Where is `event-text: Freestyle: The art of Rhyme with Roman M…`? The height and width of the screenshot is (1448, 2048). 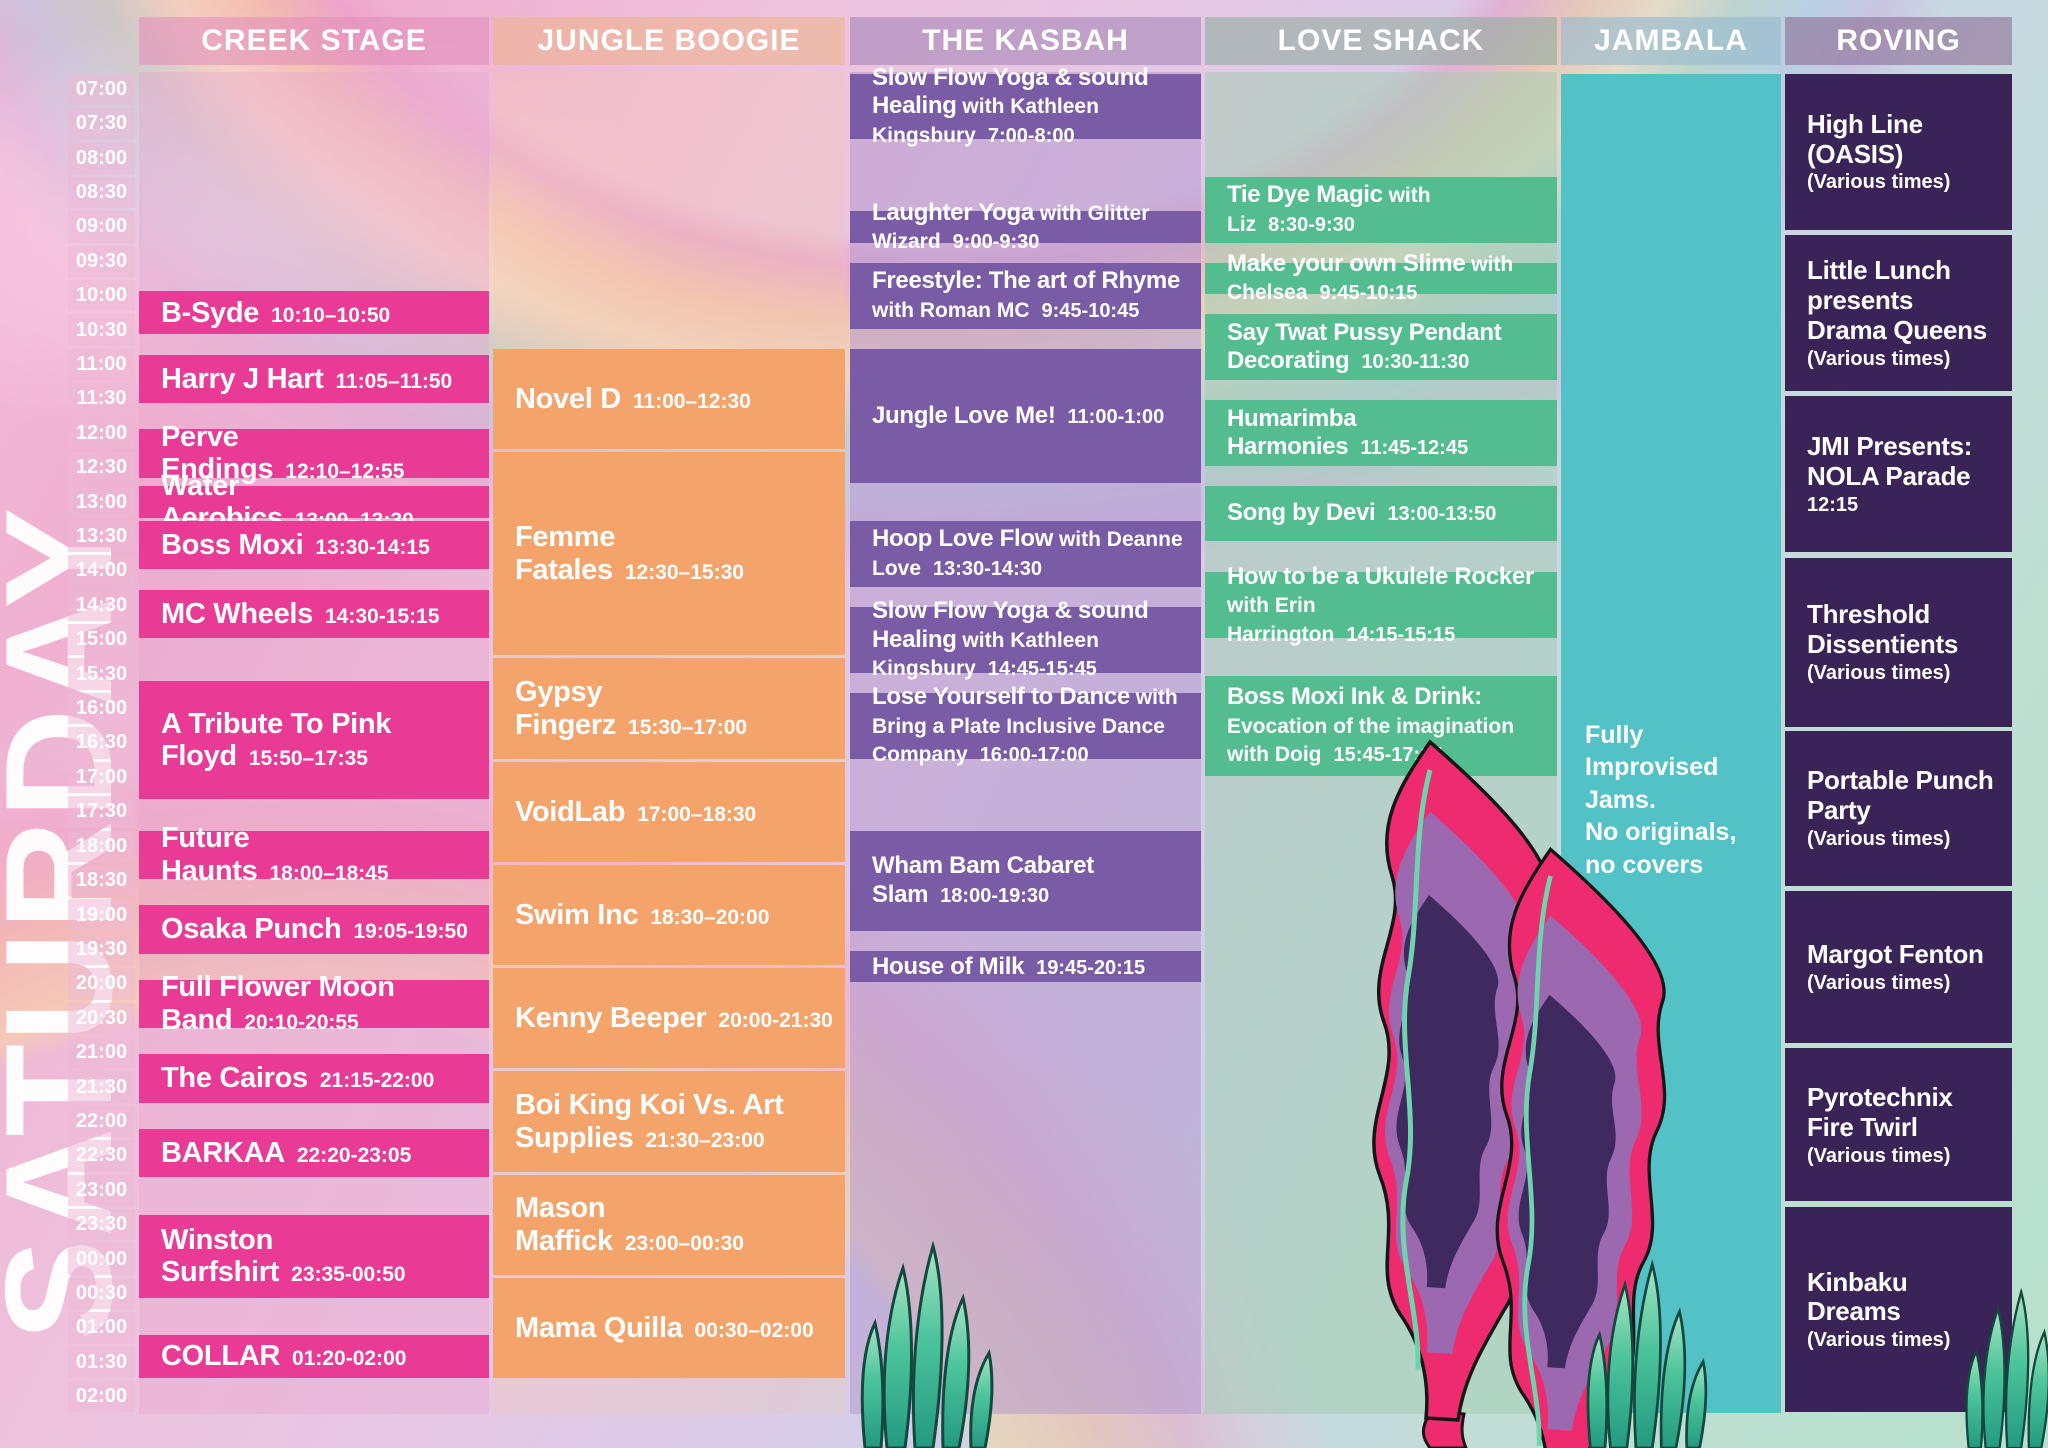
event-text: Freestyle: The art of Rhyme with Roman M… is located at coordinates (1030, 295).